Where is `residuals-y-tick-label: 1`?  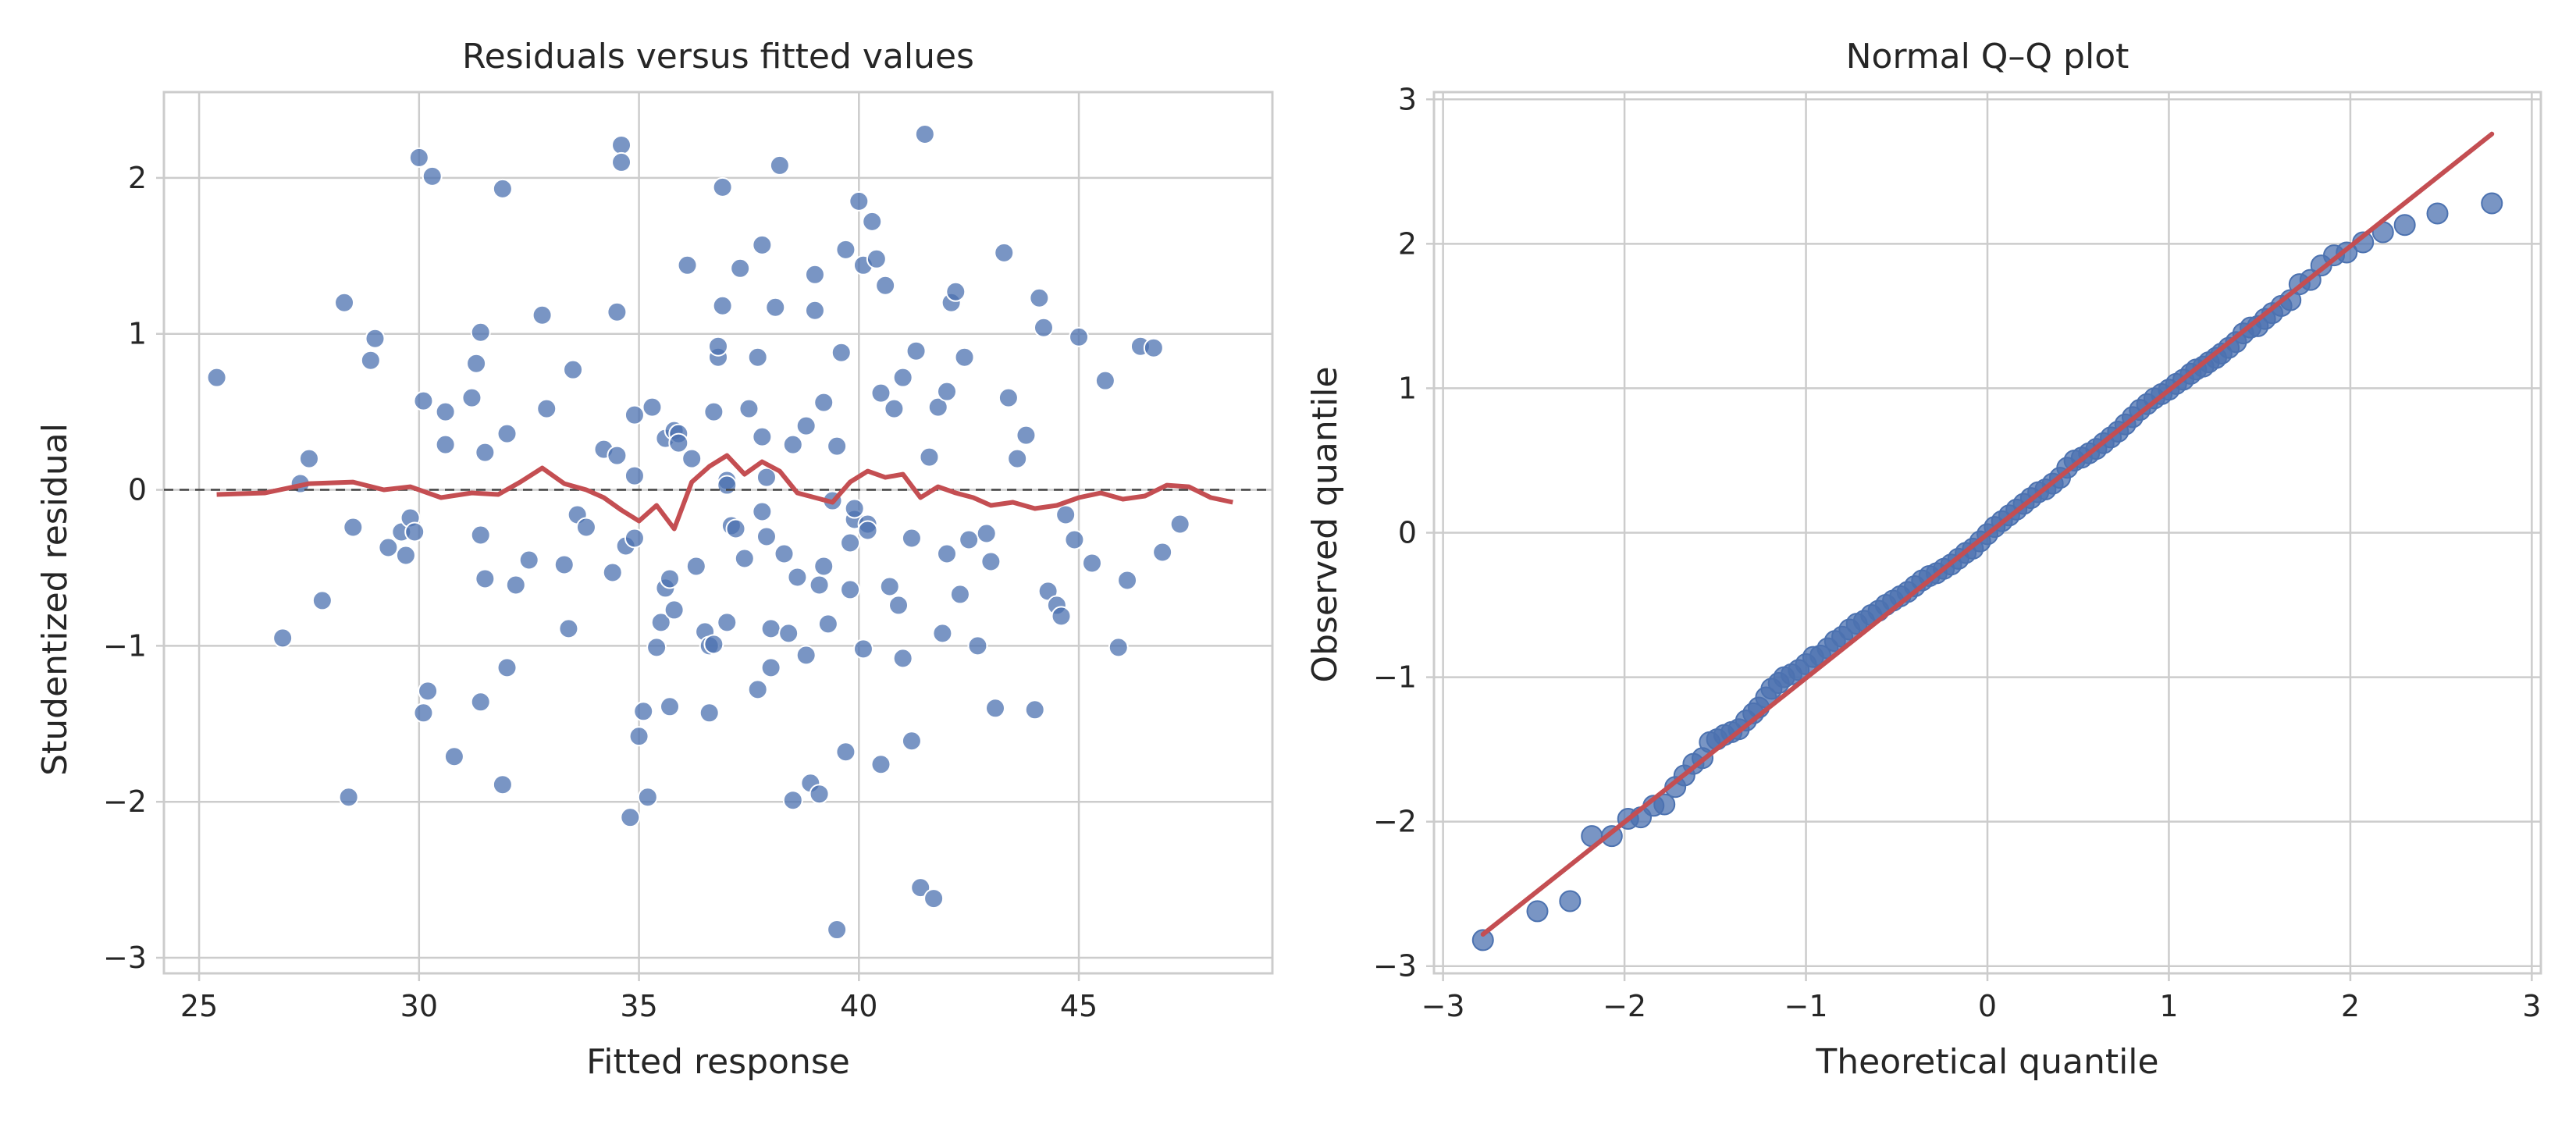 residuals-y-tick-label: 1 is located at coordinates (137, 334).